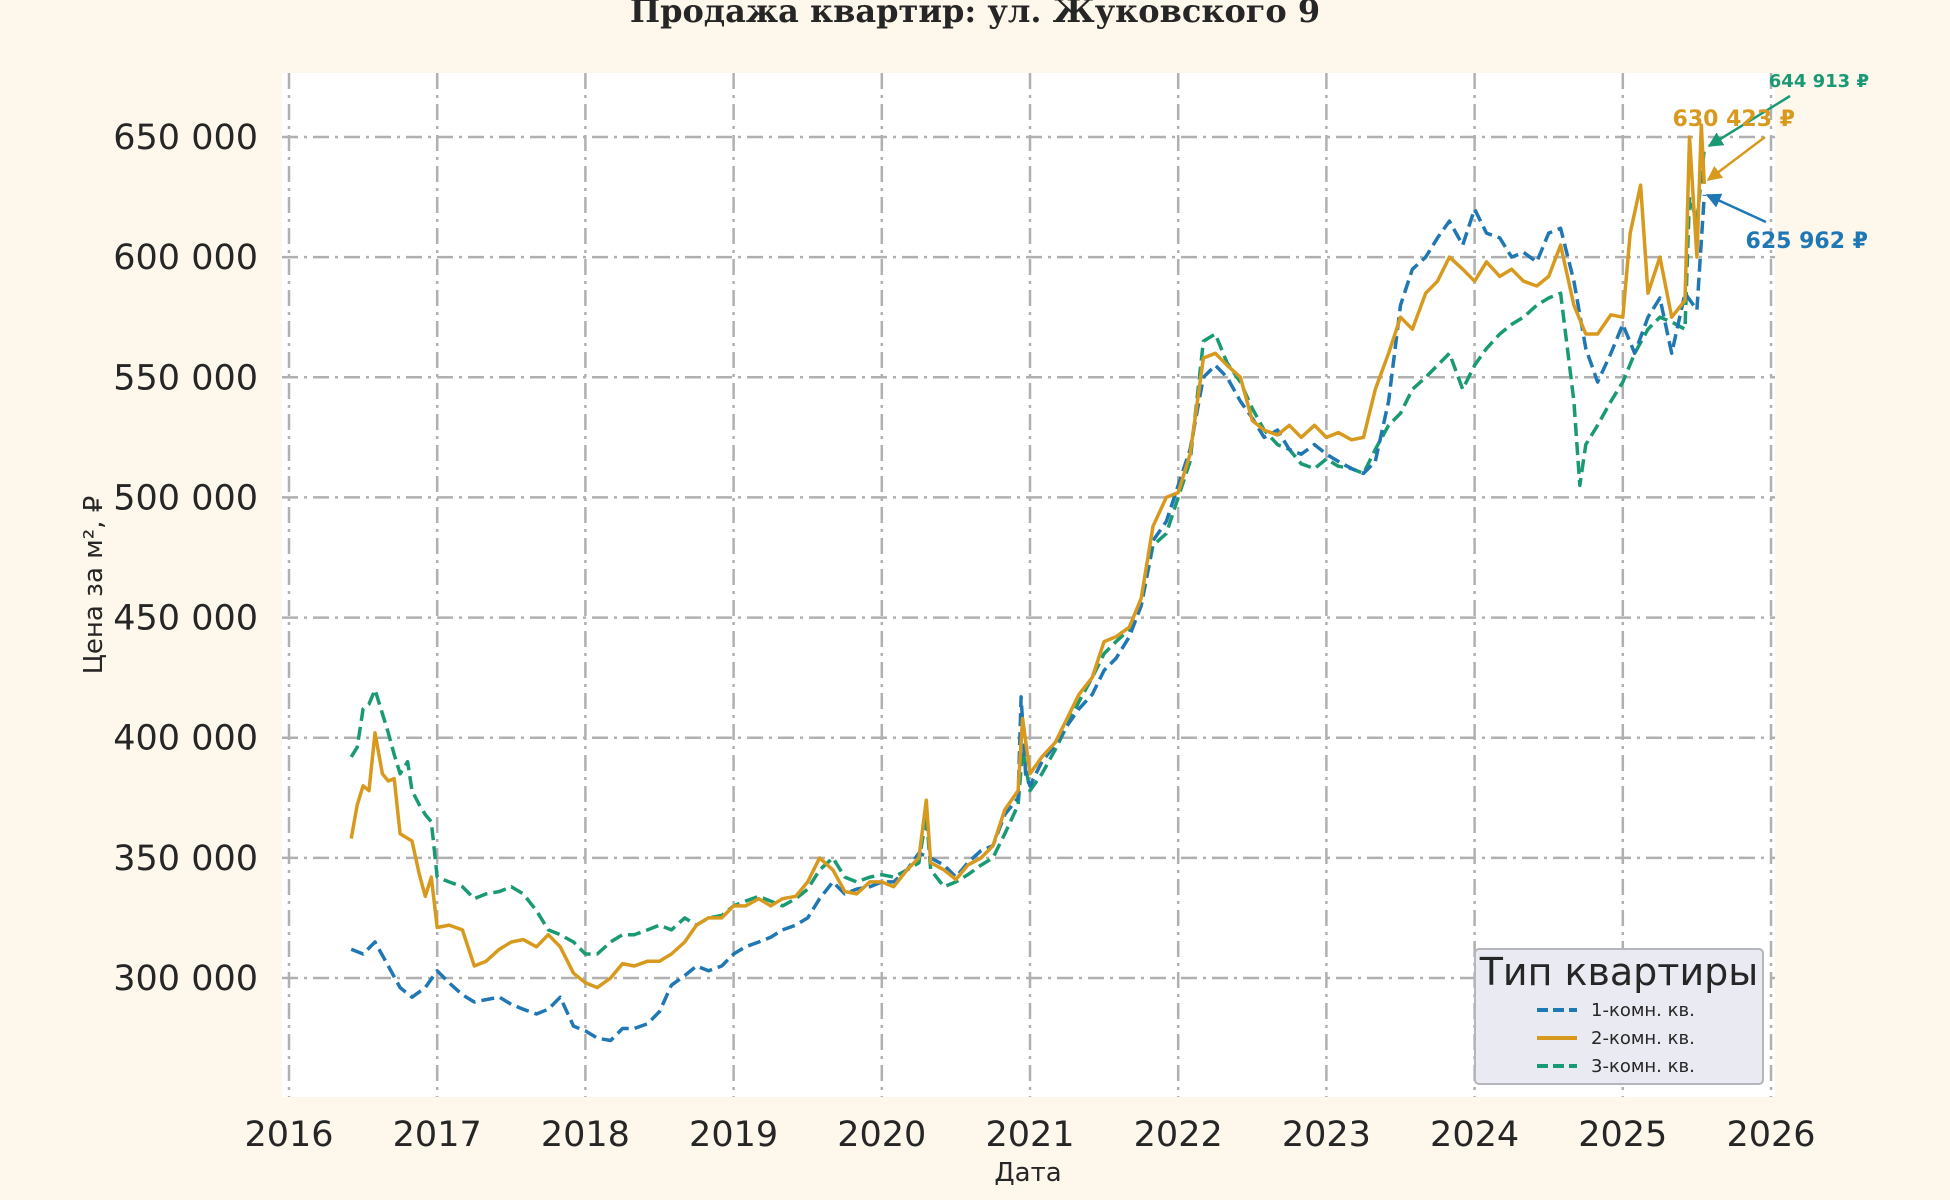  Describe the element at coordinates (1474, 1135) in the screenshot. I see `x-tick-label: 2024` at that location.